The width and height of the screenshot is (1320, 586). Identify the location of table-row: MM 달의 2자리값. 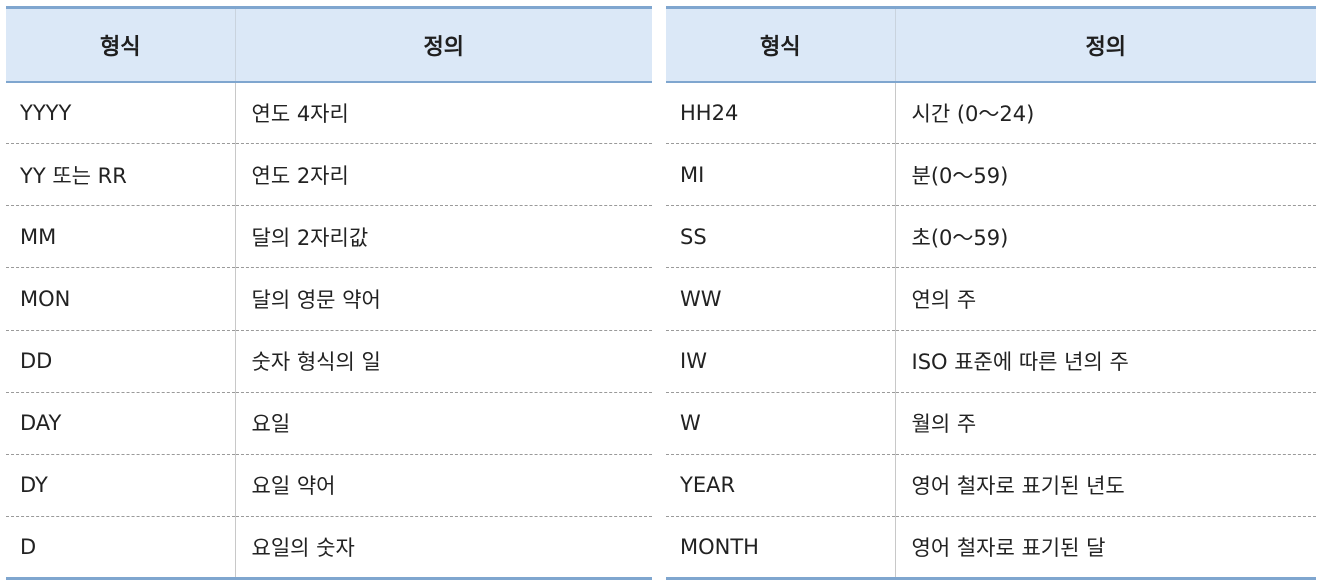
(329, 237).